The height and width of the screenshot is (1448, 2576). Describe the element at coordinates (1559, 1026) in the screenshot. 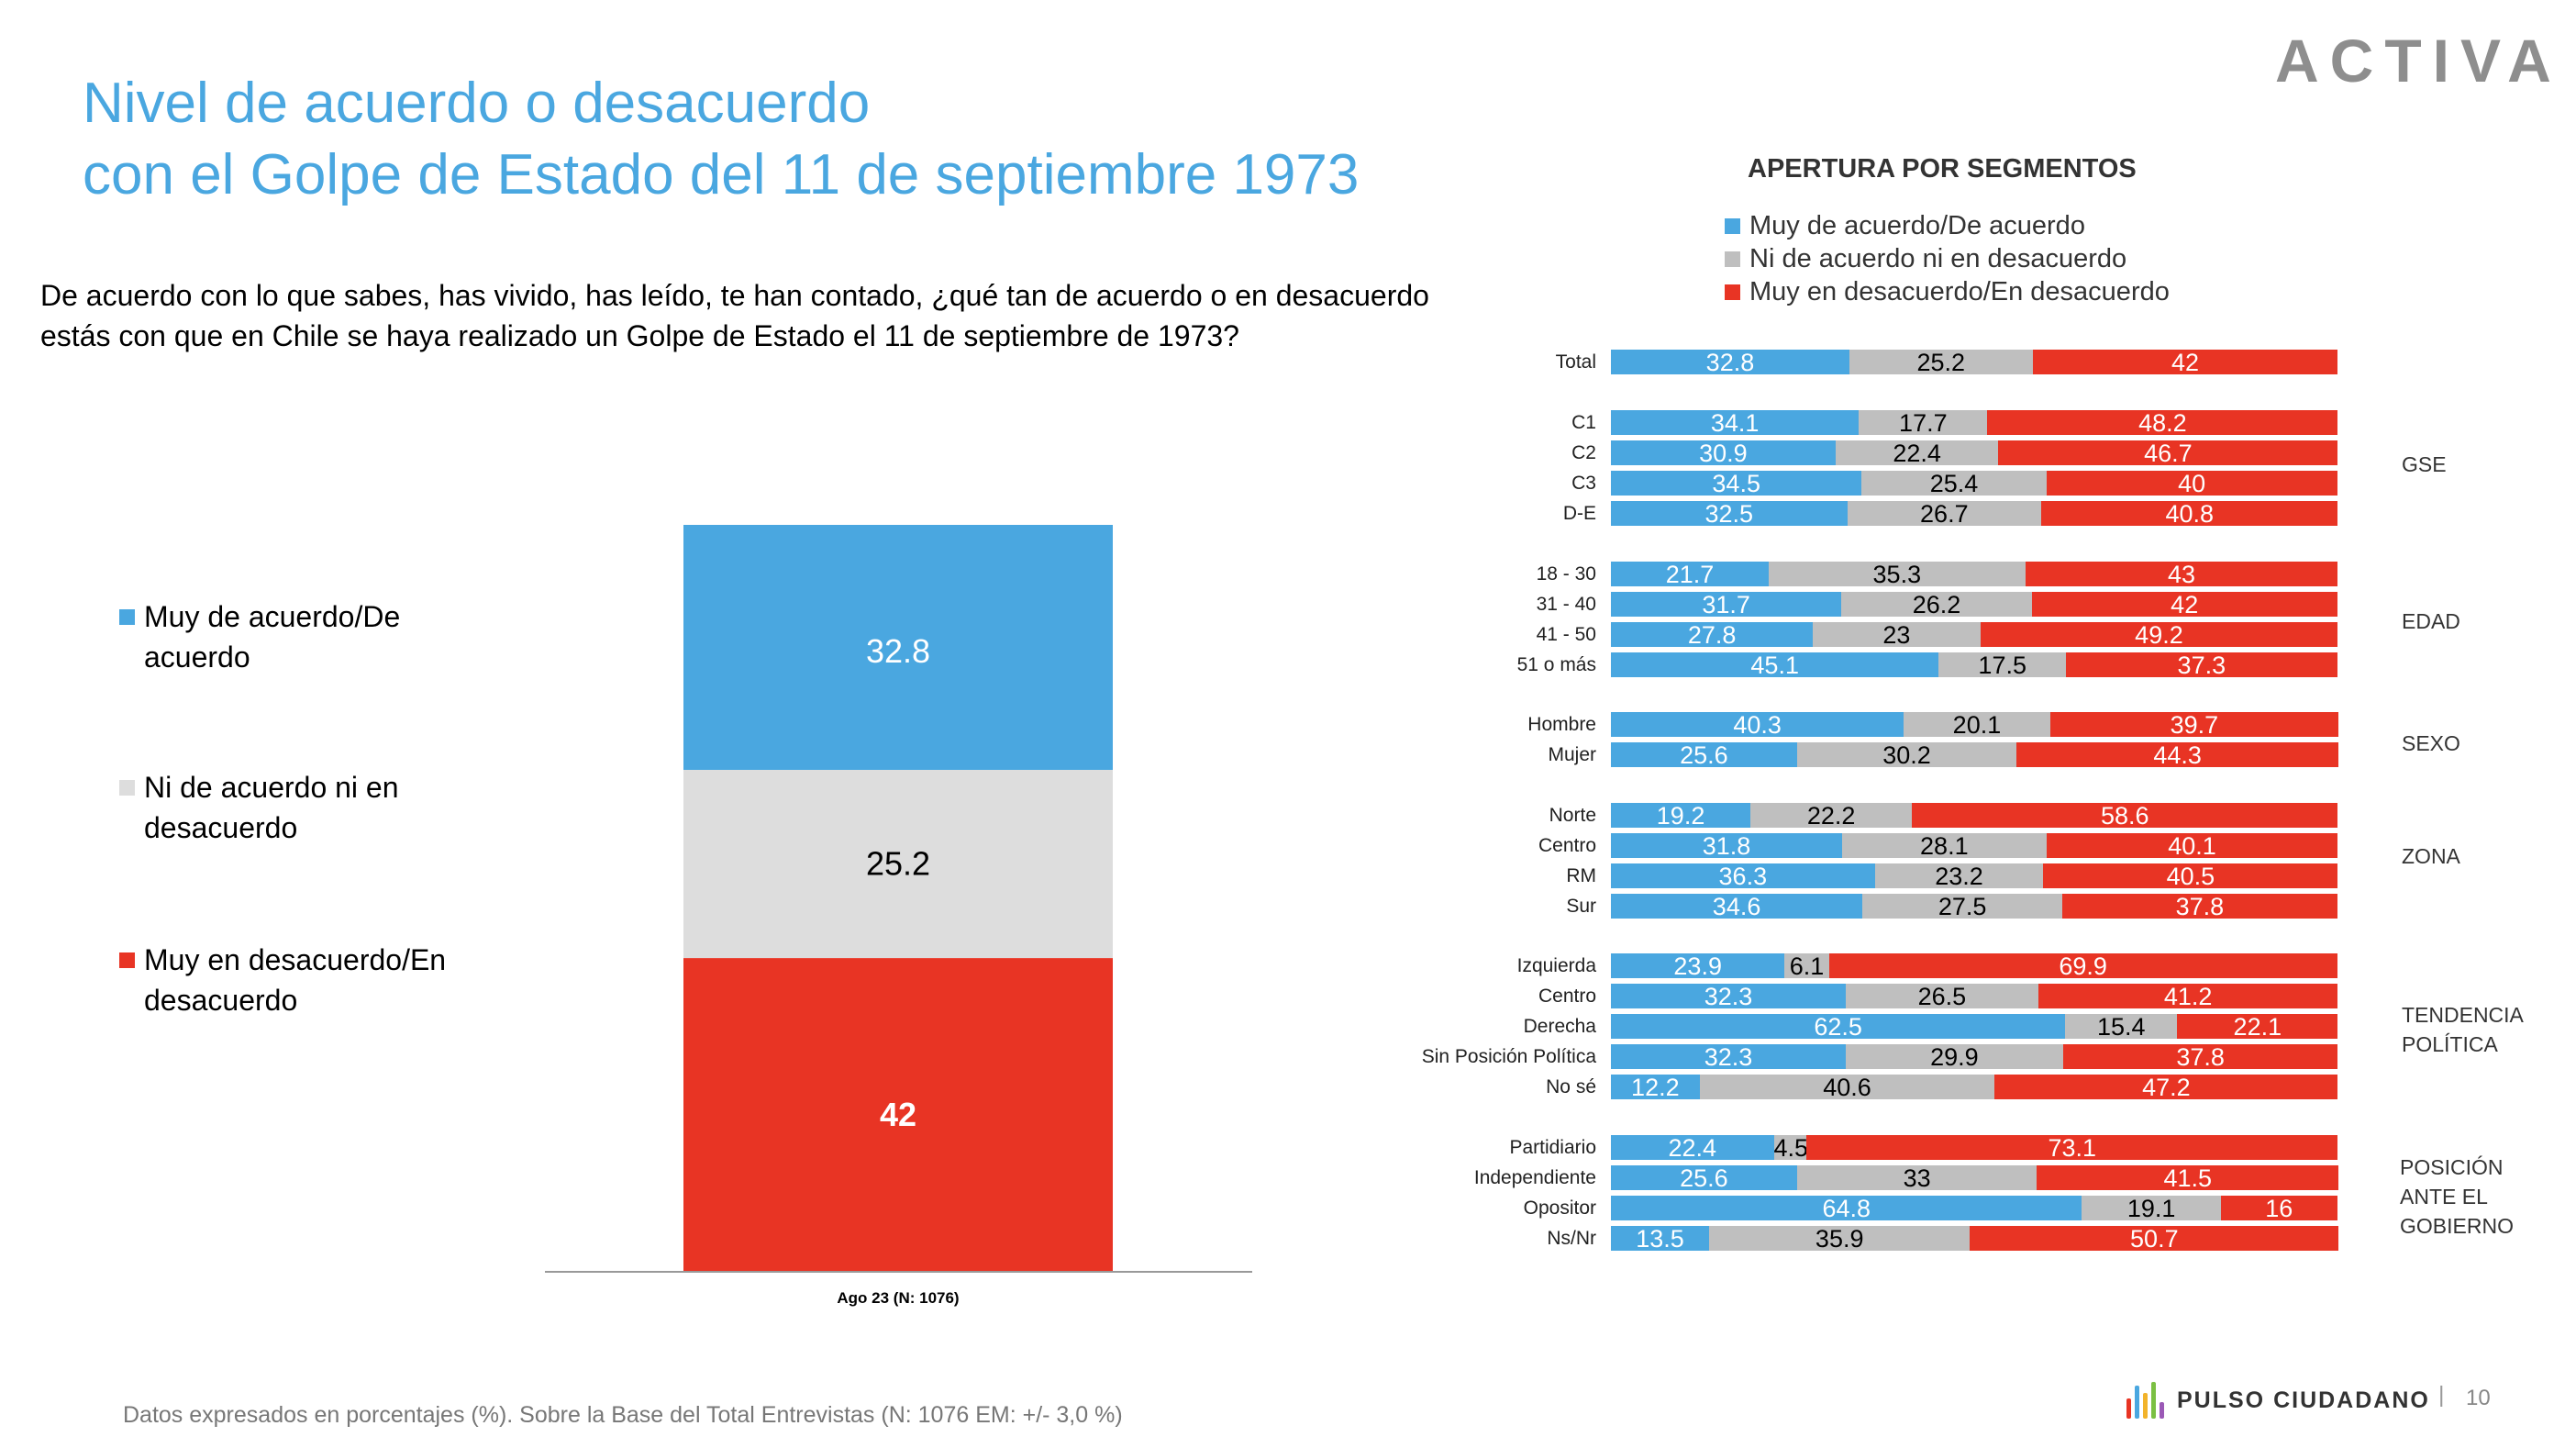

I see `segment-row-label: Derecha` at that location.